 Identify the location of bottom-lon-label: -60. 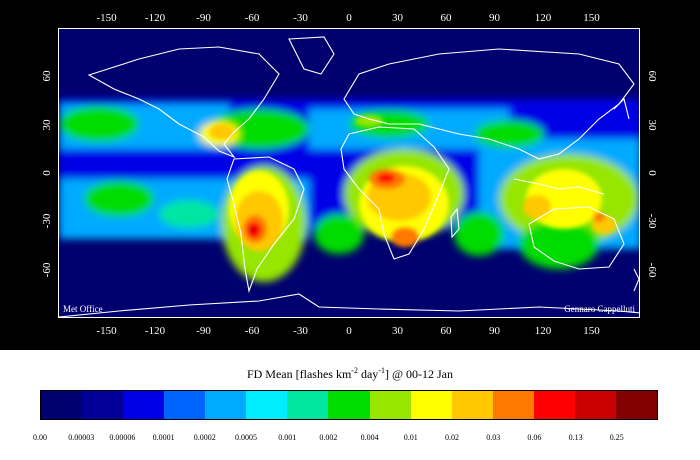
(252, 331).